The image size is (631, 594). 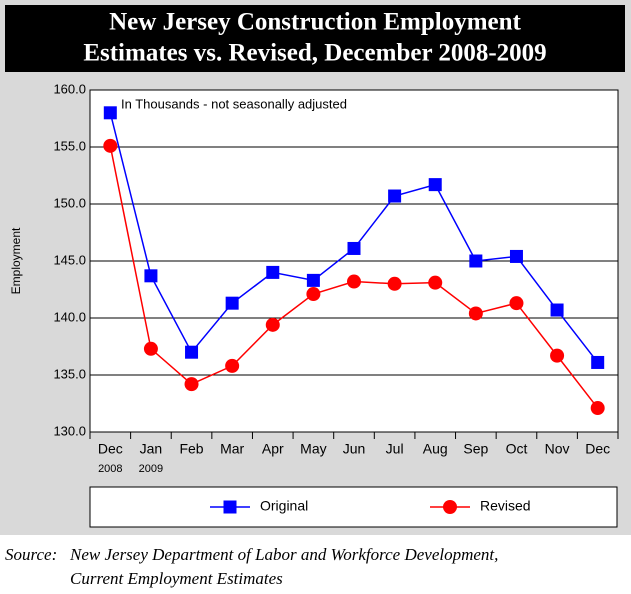 What do you see at coordinates (191, 449) in the screenshot?
I see `x-tick-label: Feb` at bounding box center [191, 449].